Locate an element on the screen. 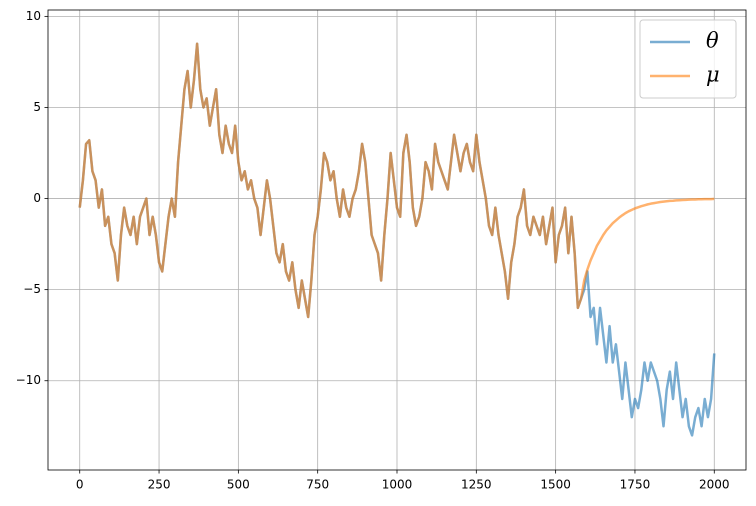  legend-label: θ is located at coordinates (712, 41).